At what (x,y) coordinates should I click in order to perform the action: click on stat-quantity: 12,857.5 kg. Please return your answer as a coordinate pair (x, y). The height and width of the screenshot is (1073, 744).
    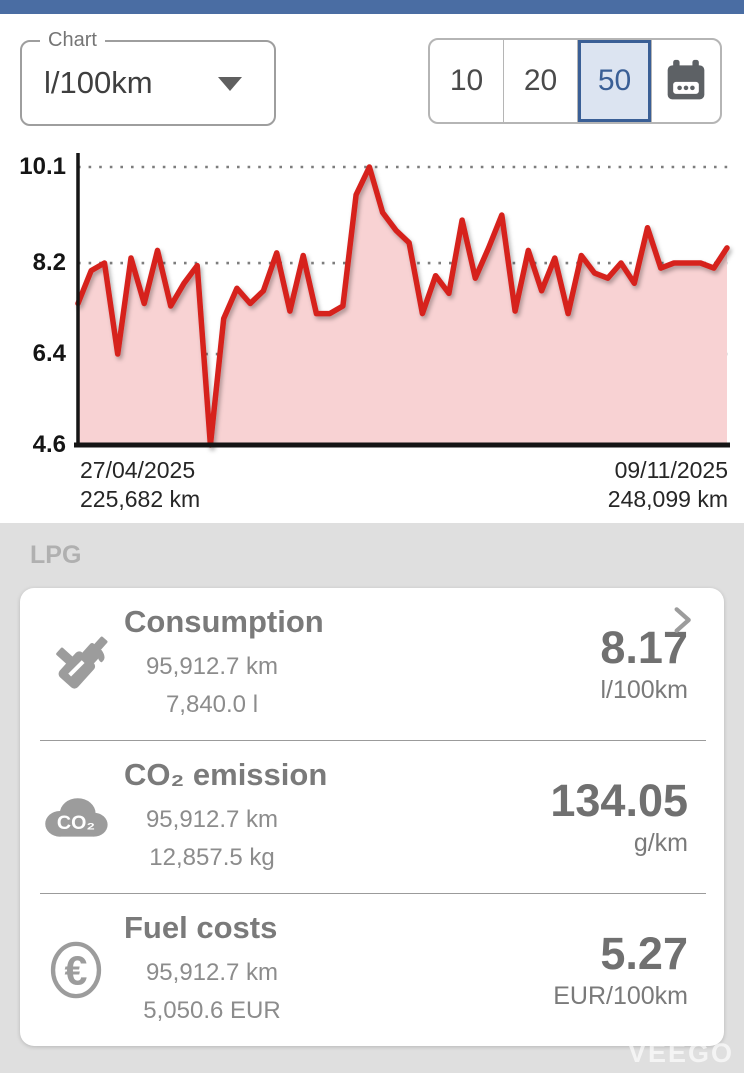
    Looking at the image, I should click on (212, 857).